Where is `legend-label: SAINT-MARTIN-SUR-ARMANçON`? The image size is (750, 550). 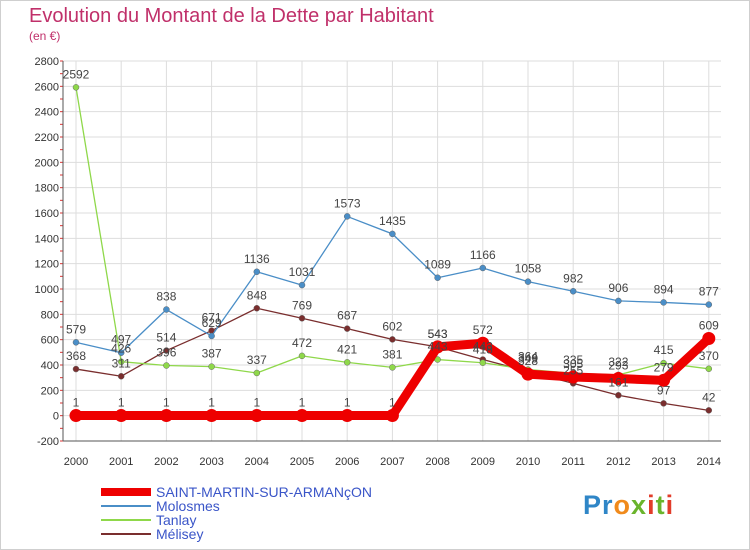 legend-label: SAINT-MARTIN-SUR-ARMANçON is located at coordinates (264, 492).